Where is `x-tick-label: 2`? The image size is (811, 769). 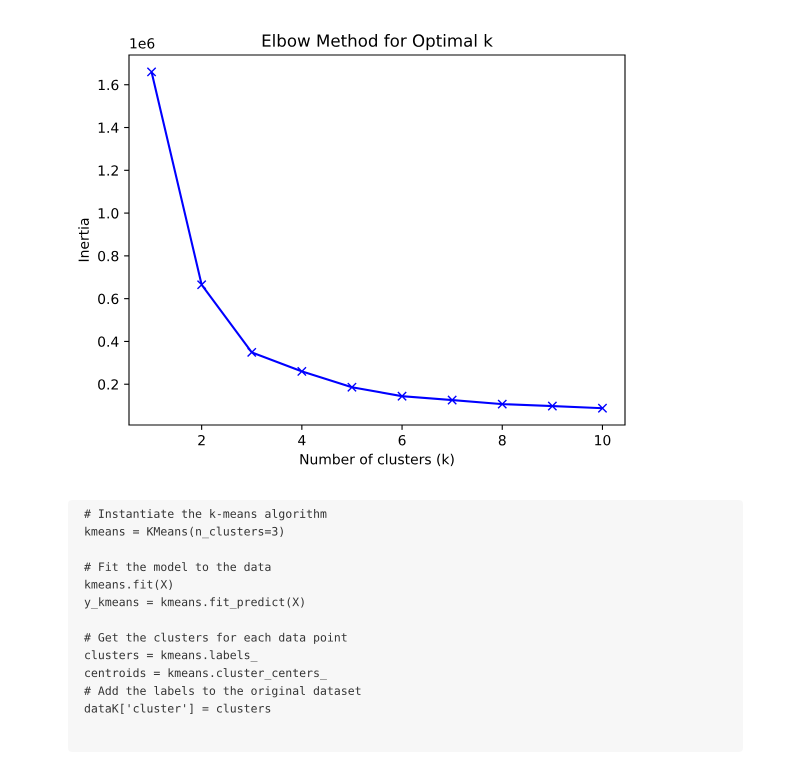
x-tick-label: 2 is located at coordinates (201, 440).